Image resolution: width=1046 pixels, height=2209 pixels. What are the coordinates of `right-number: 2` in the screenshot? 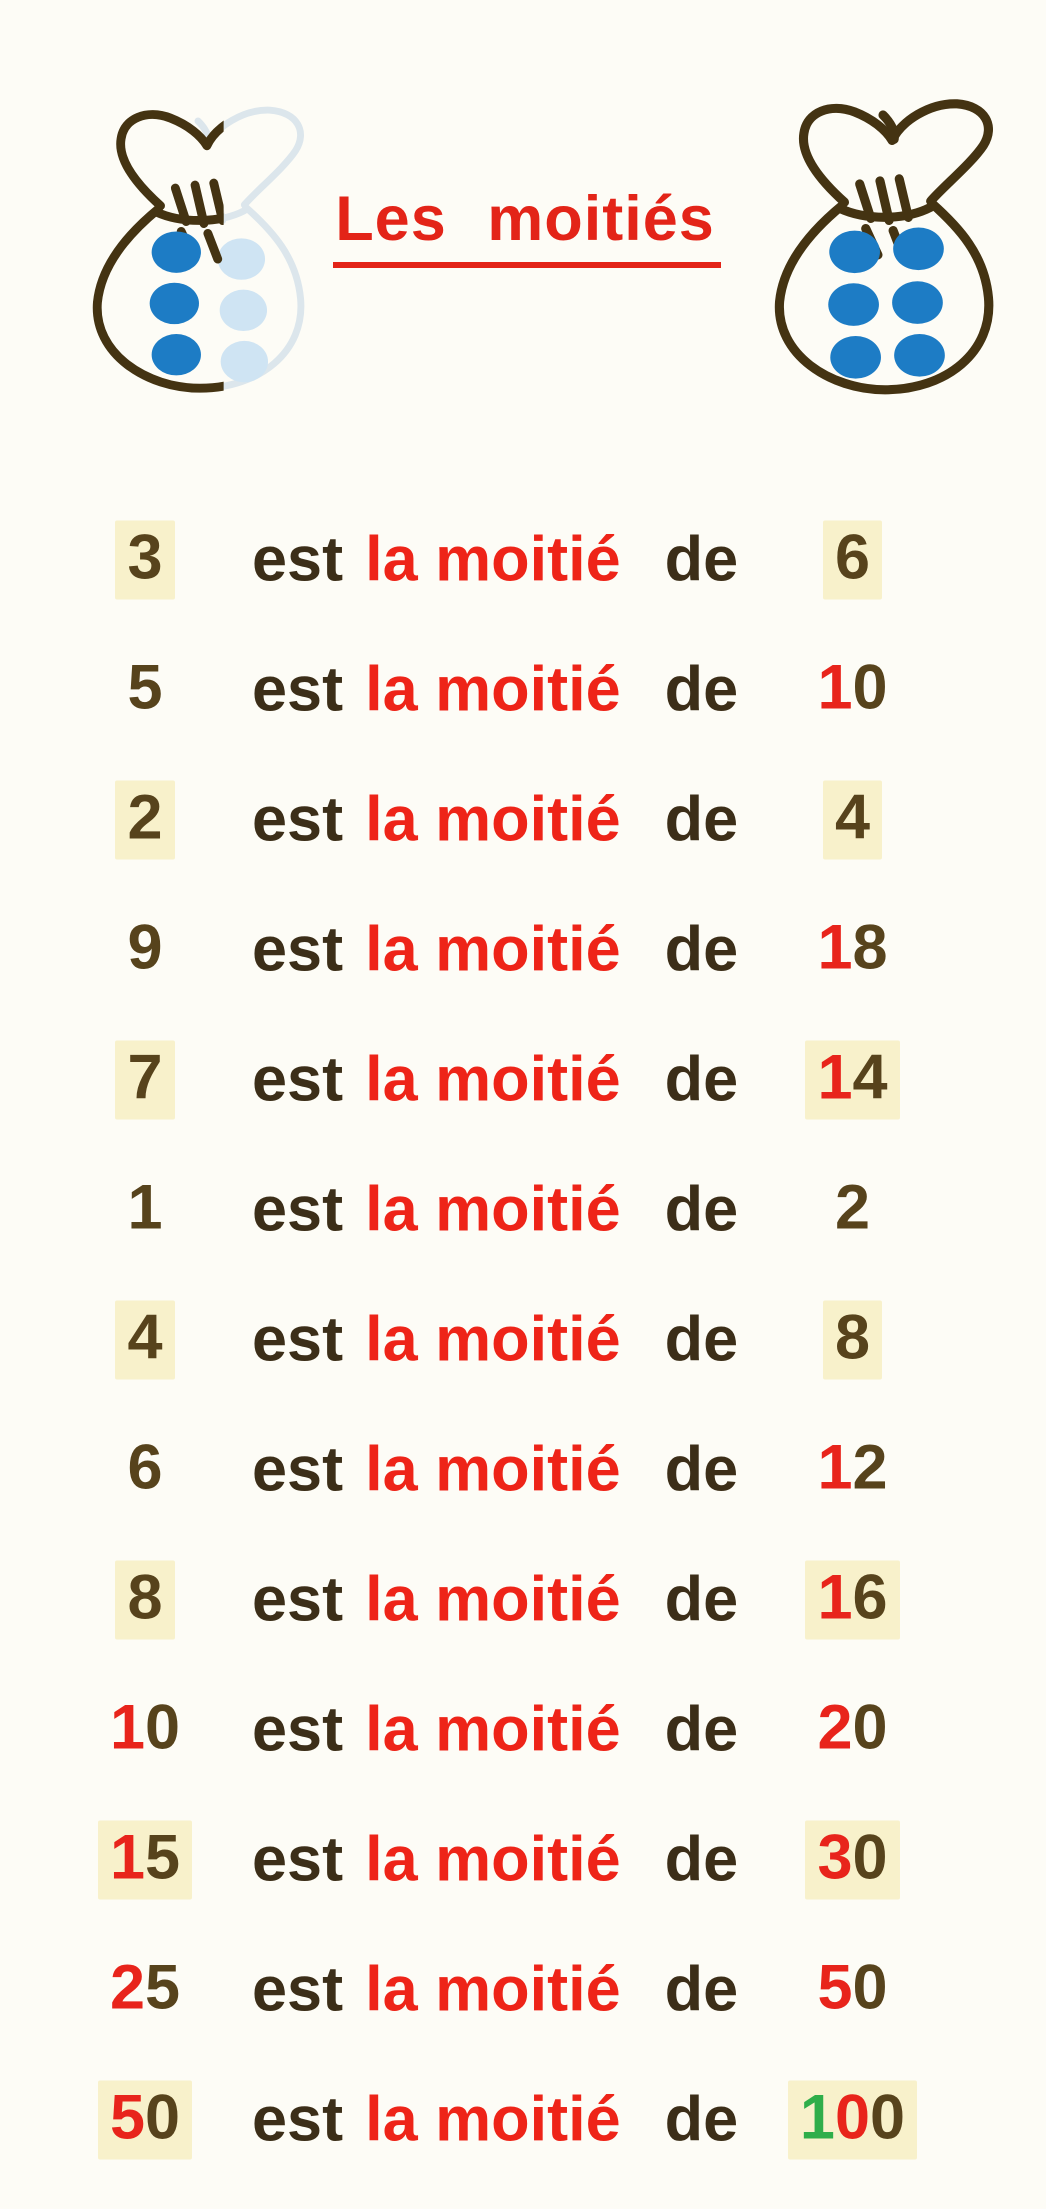 It's located at (852, 1207).